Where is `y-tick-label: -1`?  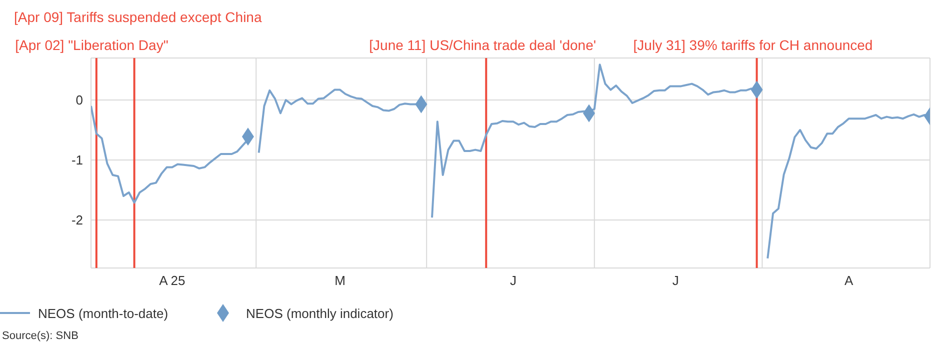
y-tick-label: -1 is located at coordinates (77, 160).